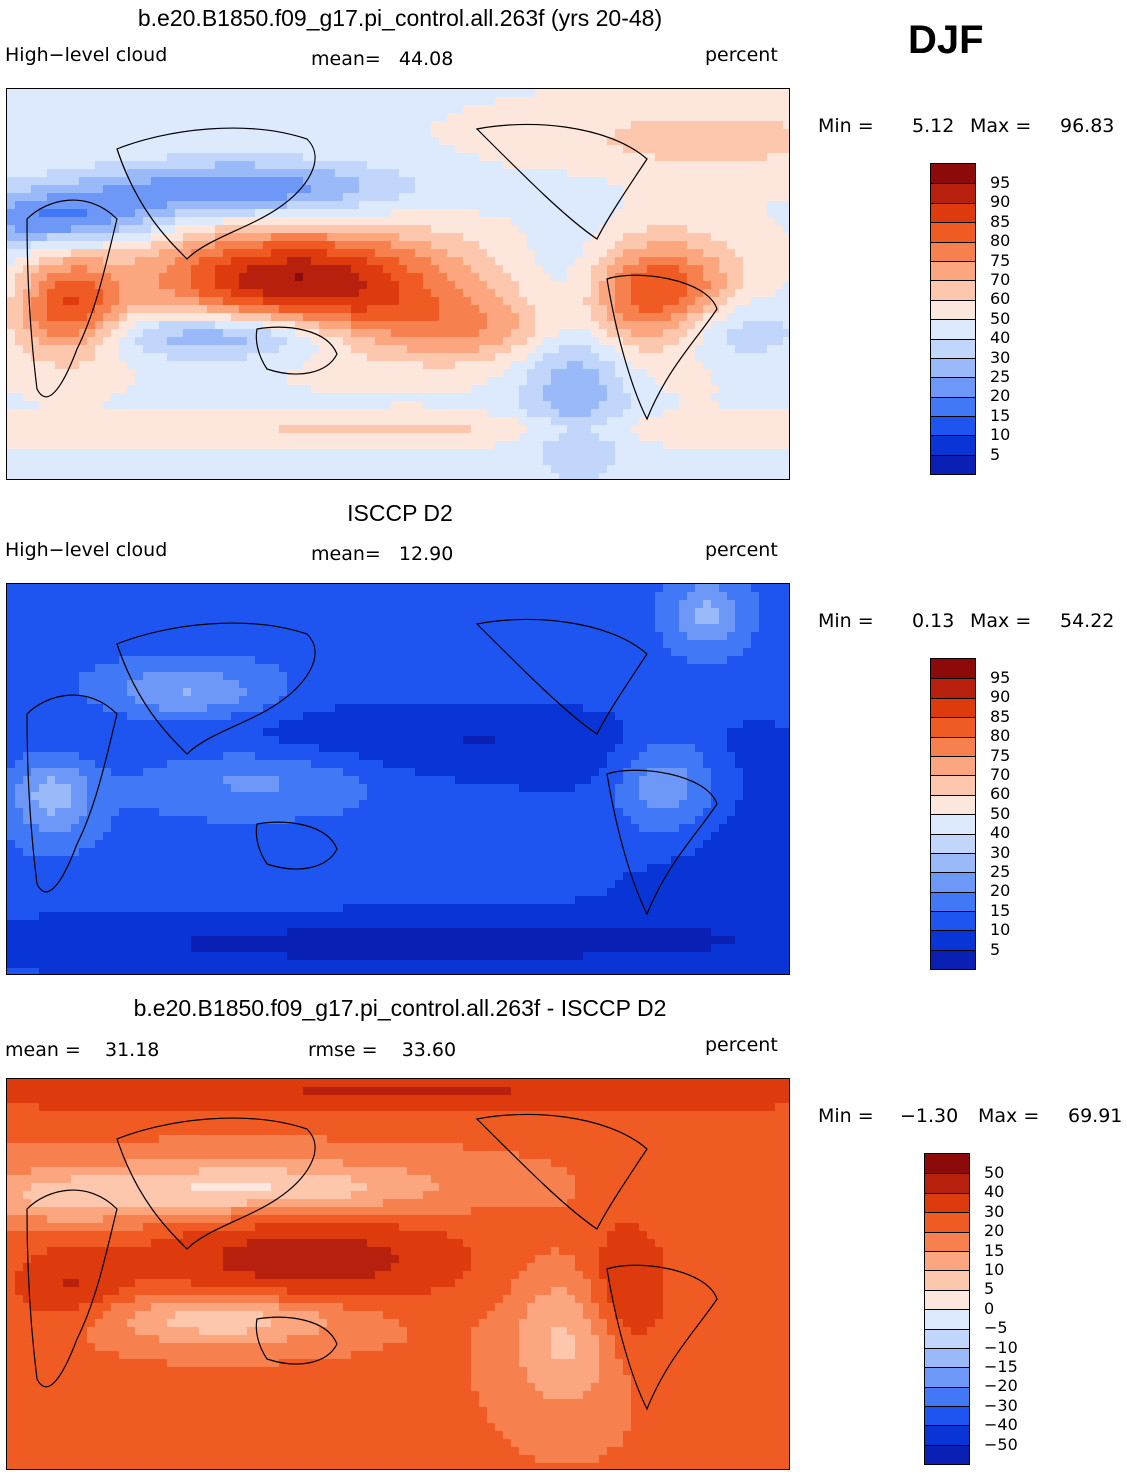 This screenshot has width=1127, height=1478. What do you see at coordinates (1095, 1116) in the screenshot?
I see `panel-3-max-value: 69.91` at bounding box center [1095, 1116].